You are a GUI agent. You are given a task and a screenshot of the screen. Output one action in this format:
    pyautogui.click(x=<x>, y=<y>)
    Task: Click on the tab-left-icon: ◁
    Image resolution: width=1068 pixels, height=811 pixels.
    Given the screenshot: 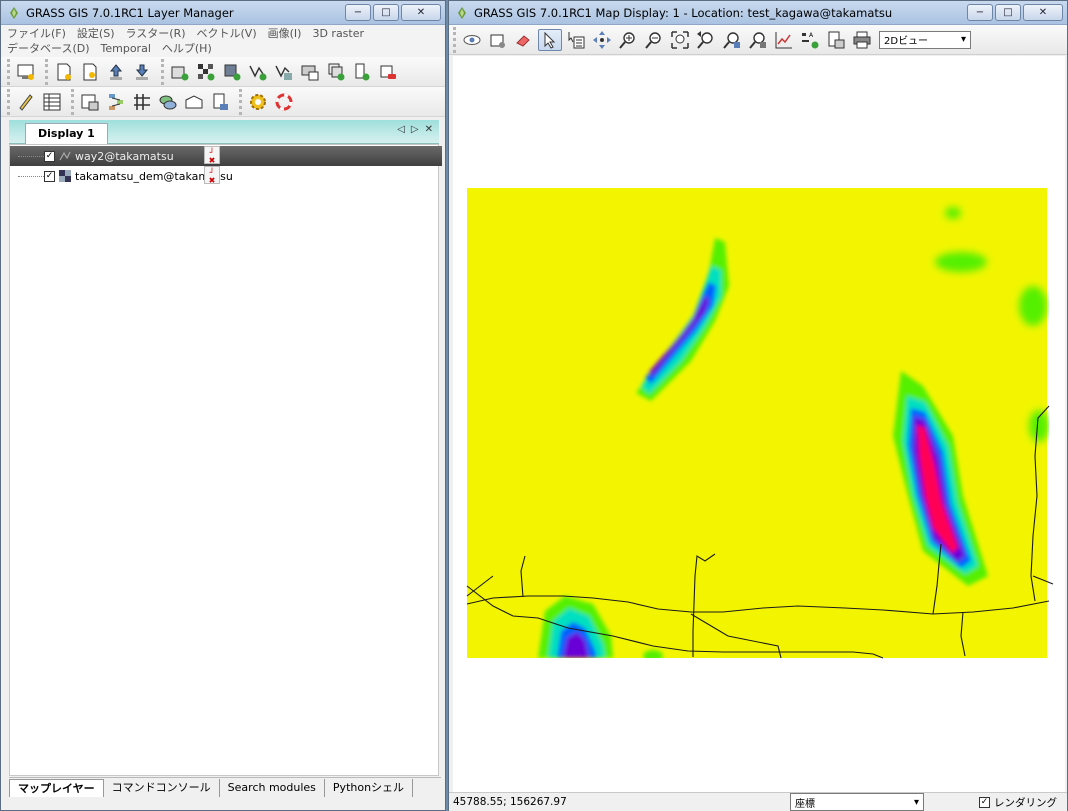 What is the action you would take?
    pyautogui.click(x=401, y=129)
    